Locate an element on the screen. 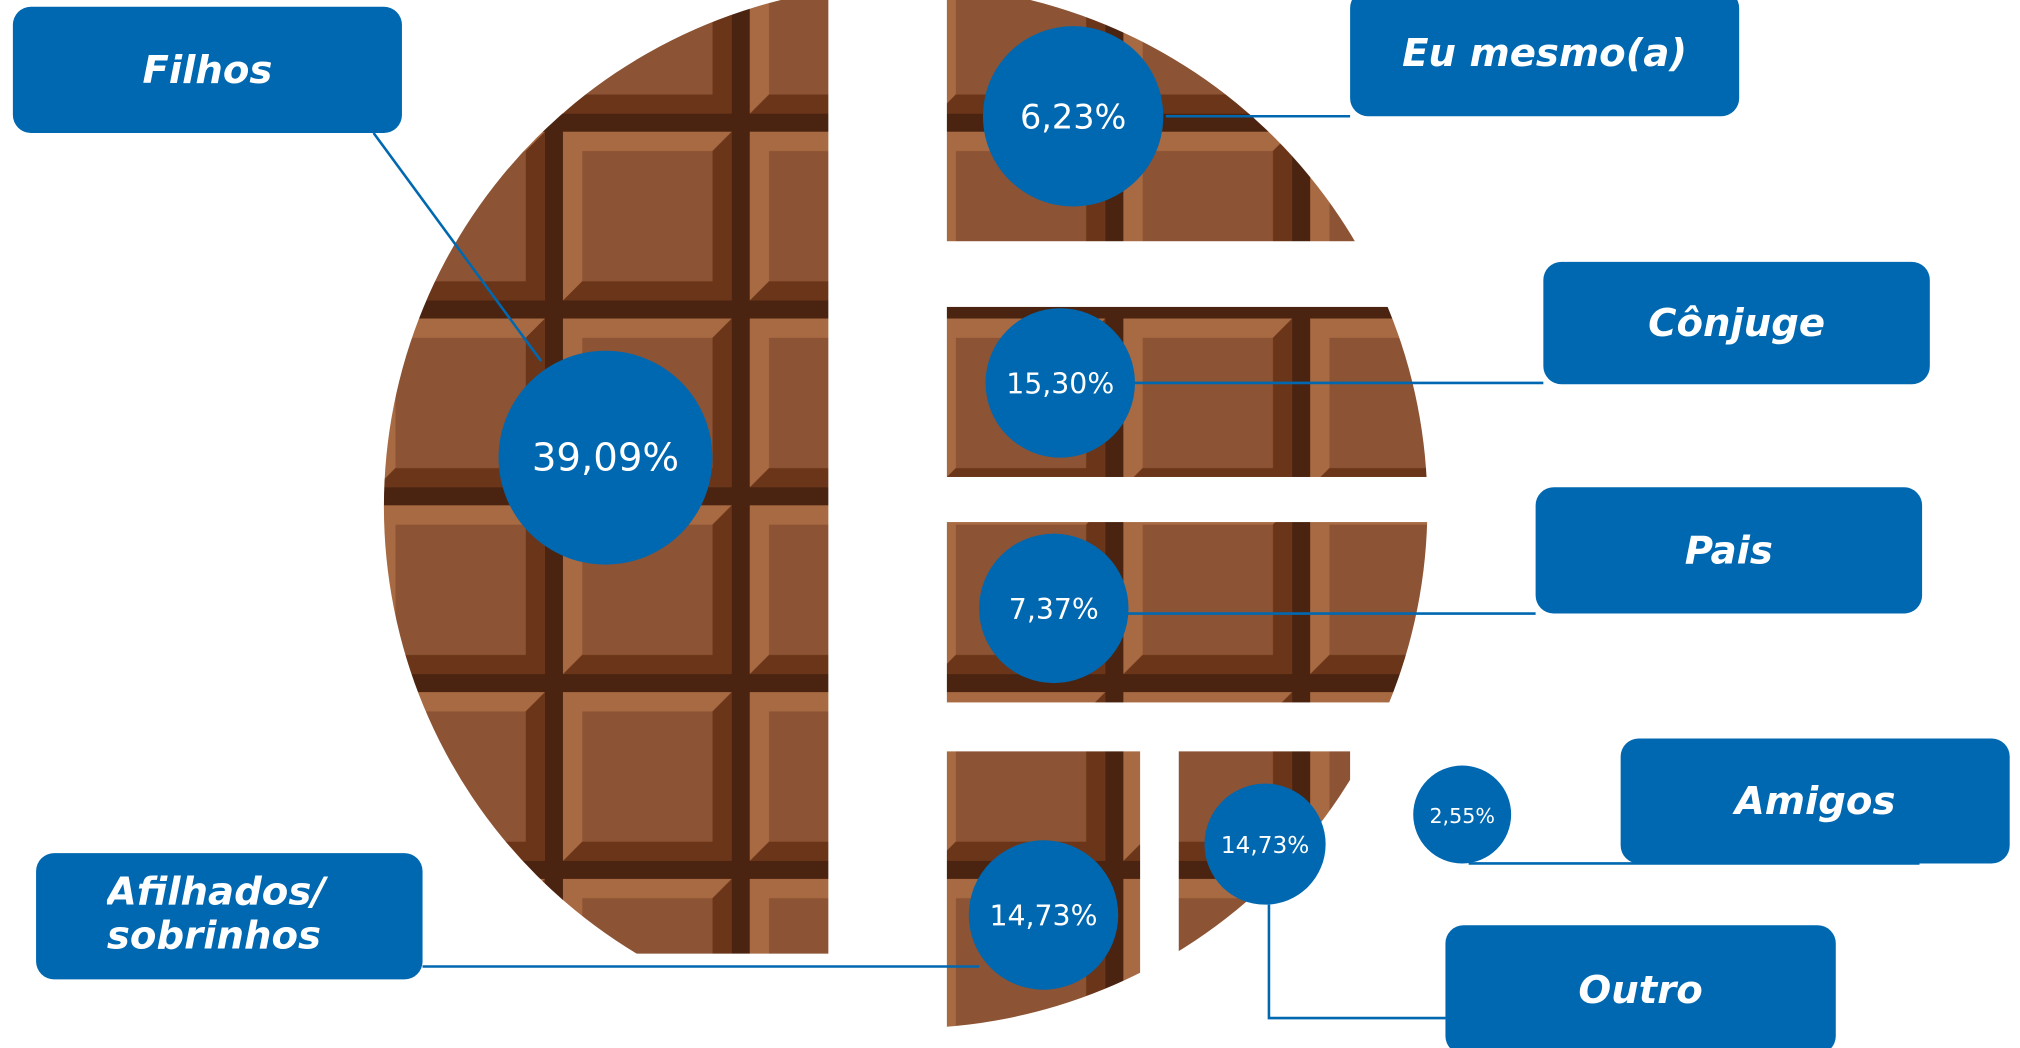  value-label: 2,55% is located at coordinates (1461, 816).